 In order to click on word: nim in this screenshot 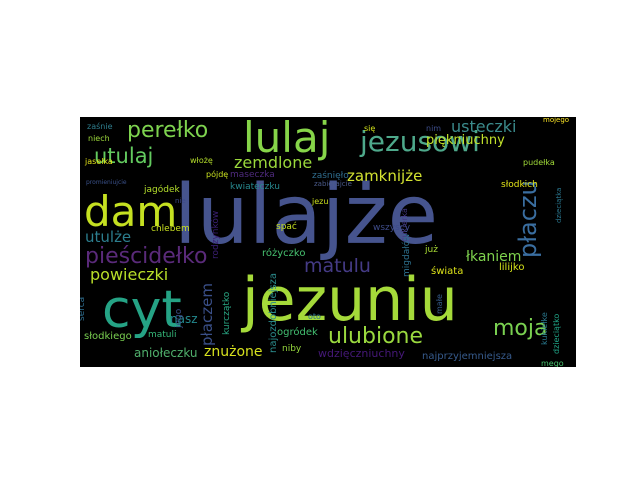, I will do `click(434, 128)`.